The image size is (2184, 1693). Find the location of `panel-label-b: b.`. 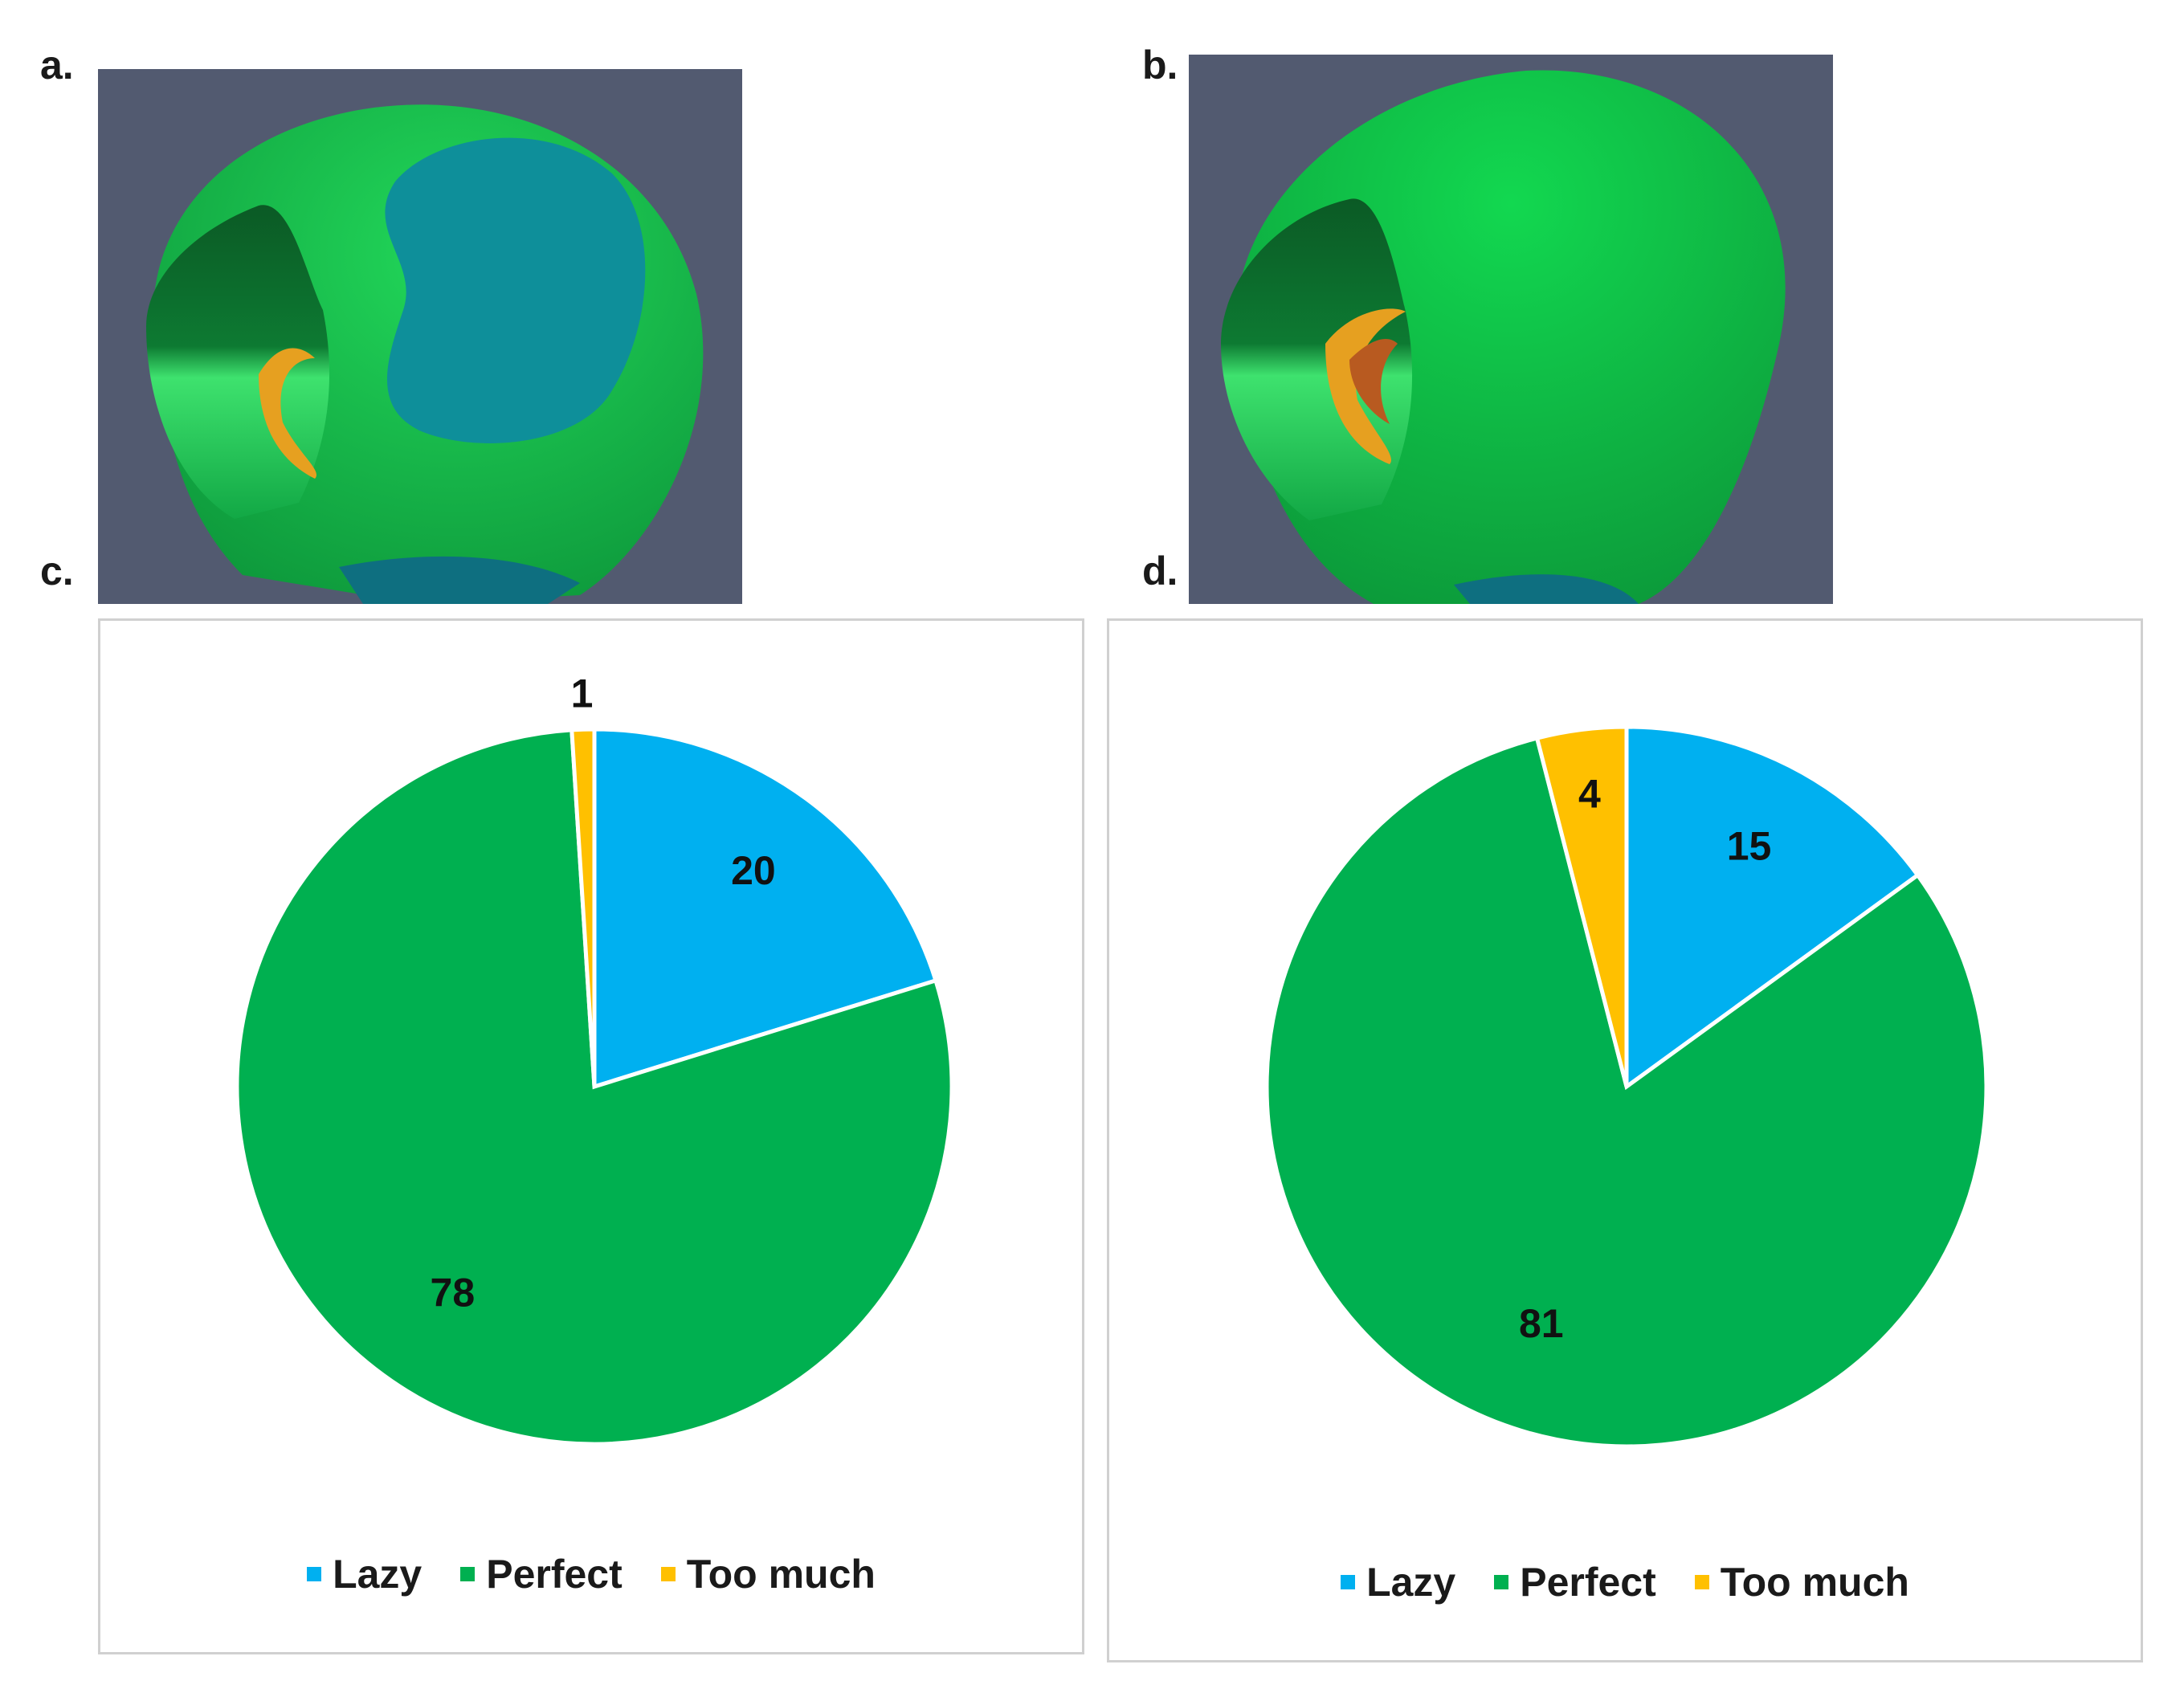

panel-label-b: b. is located at coordinates (1160, 65).